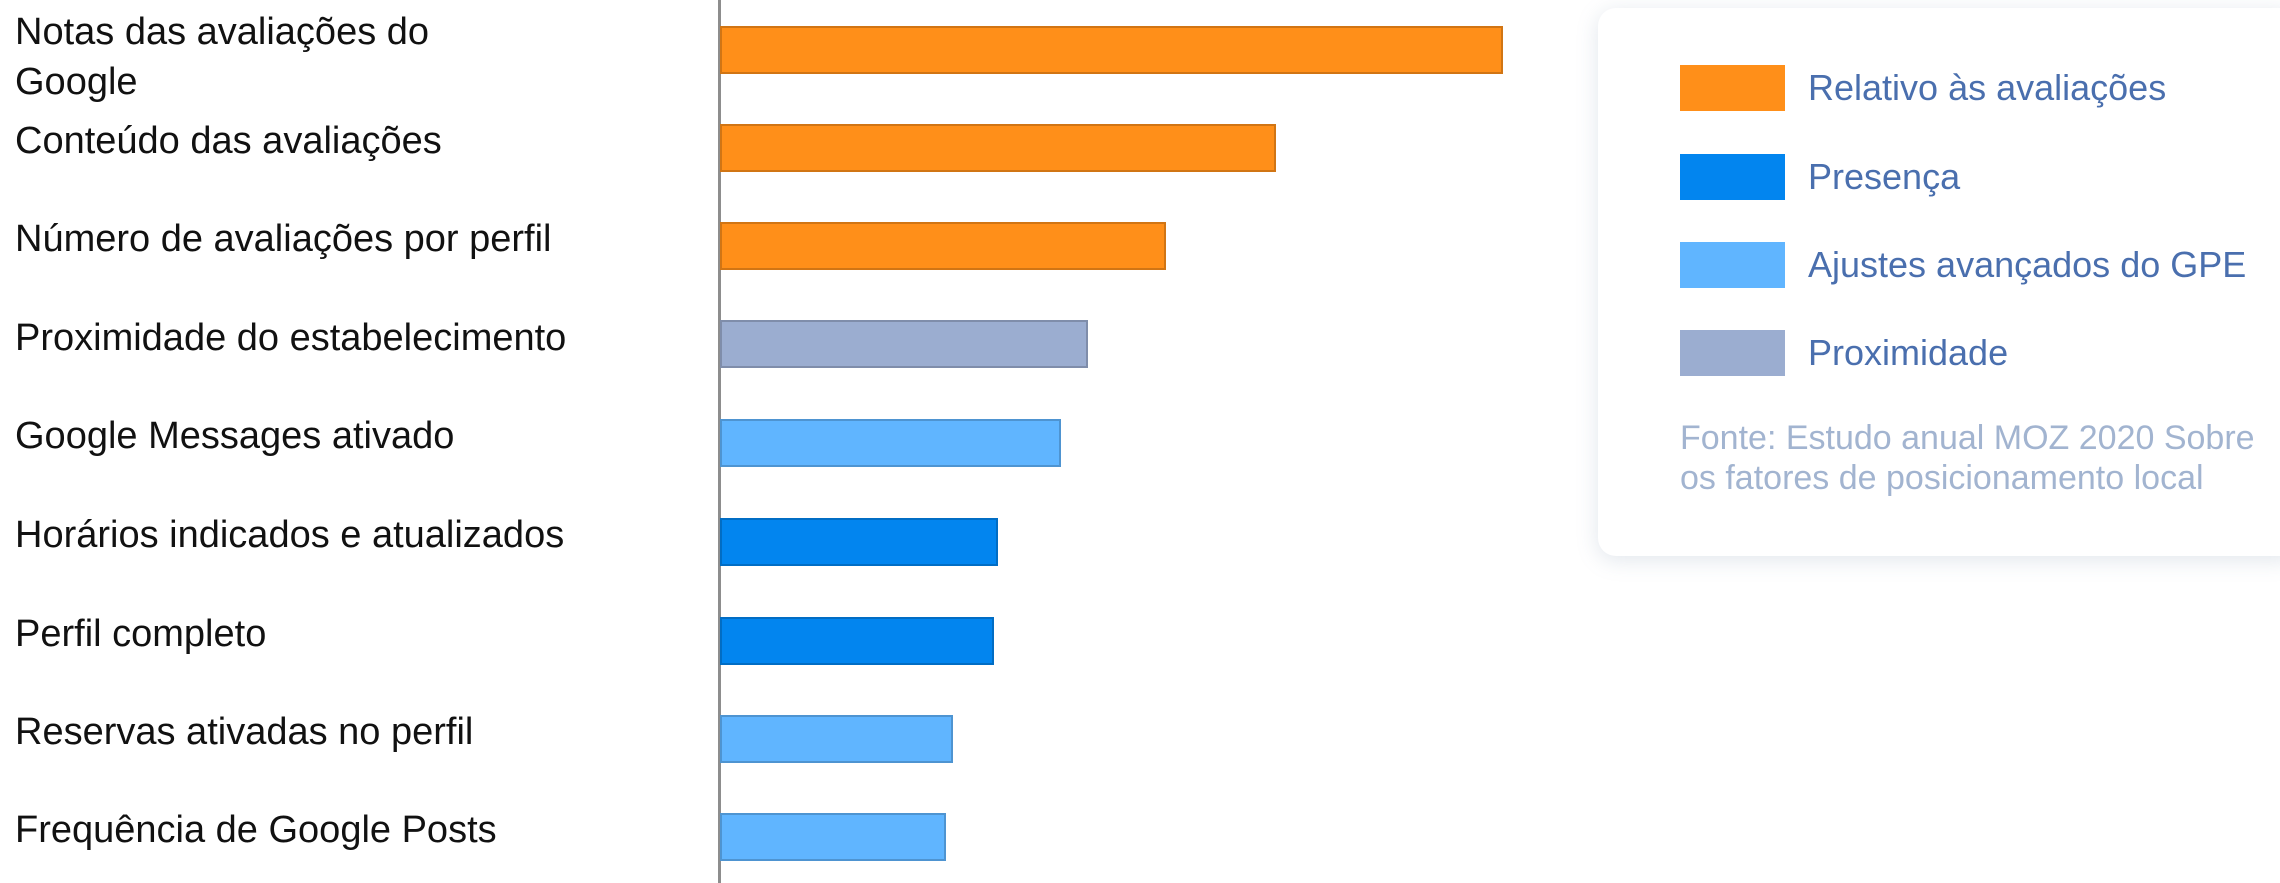 Image resolution: width=2280 pixels, height=883 pixels. I want to click on legend-label: Presença, so click(1884, 176).